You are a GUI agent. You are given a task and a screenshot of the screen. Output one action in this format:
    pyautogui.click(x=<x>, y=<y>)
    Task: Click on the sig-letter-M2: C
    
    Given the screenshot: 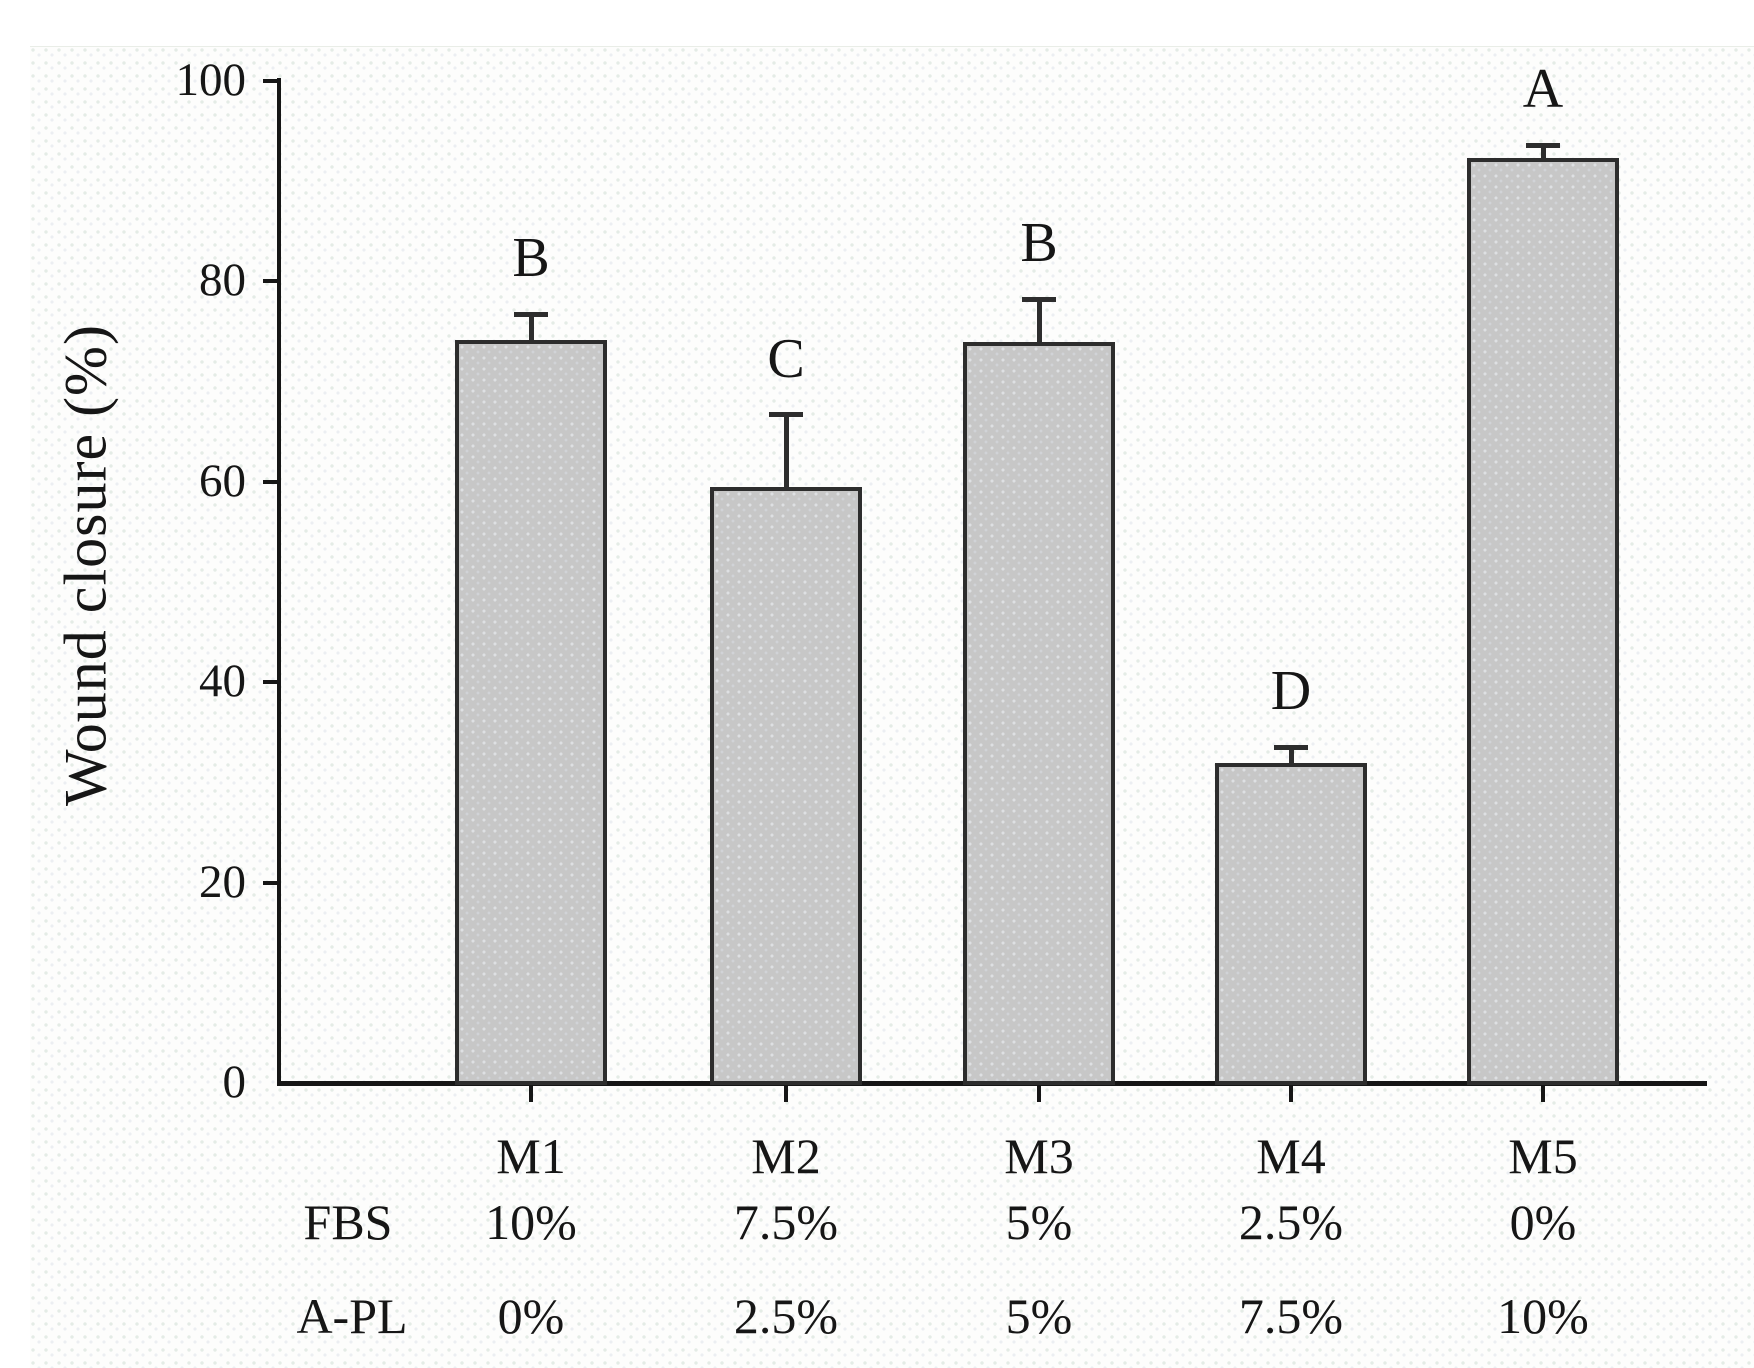 What is the action you would take?
    pyautogui.click(x=786, y=358)
    